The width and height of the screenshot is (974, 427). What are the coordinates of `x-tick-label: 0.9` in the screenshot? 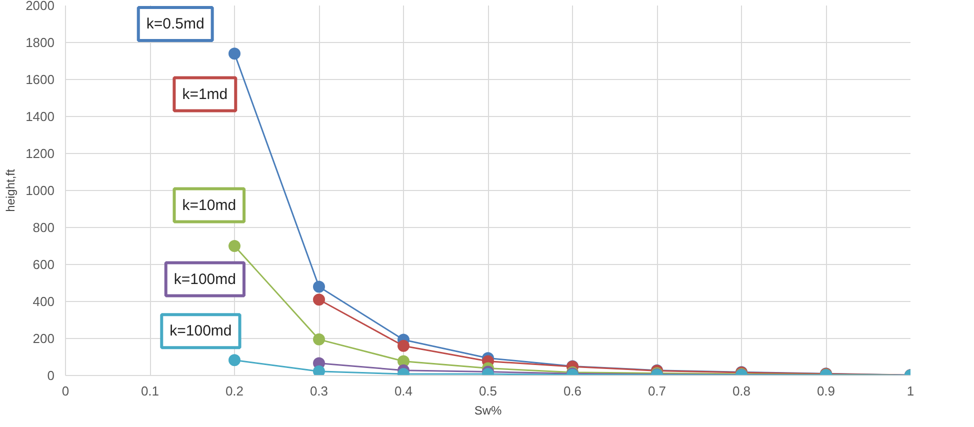 It's located at (826, 391).